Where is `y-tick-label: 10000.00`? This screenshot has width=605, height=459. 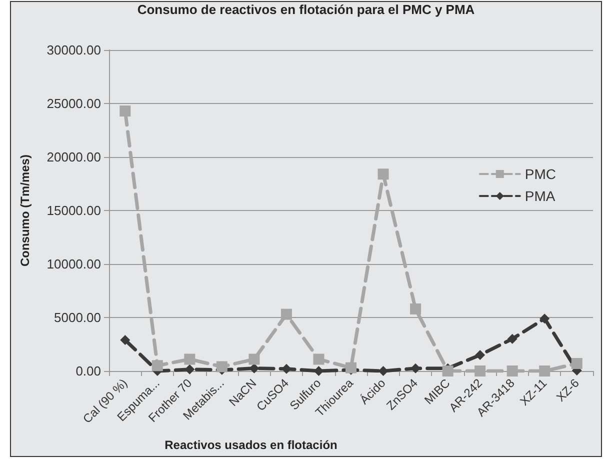
y-tick-label: 10000.00 is located at coordinates (73, 264).